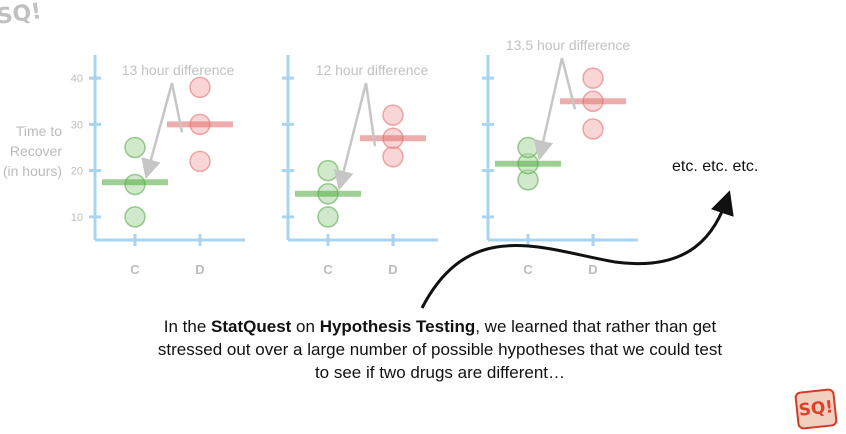 The image size is (846, 434). I want to click on y-tick-label: 10, so click(77, 218).